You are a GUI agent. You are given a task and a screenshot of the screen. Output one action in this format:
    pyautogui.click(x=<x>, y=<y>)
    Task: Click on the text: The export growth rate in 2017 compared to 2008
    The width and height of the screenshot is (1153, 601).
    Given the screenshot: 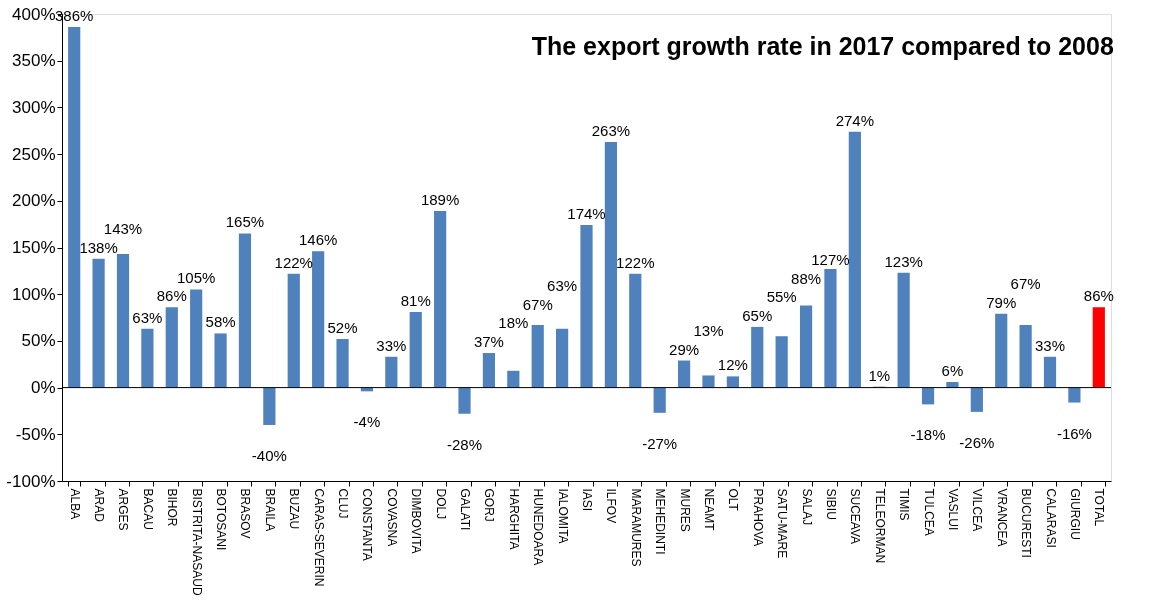 What is the action you would take?
    pyautogui.click(x=822, y=46)
    